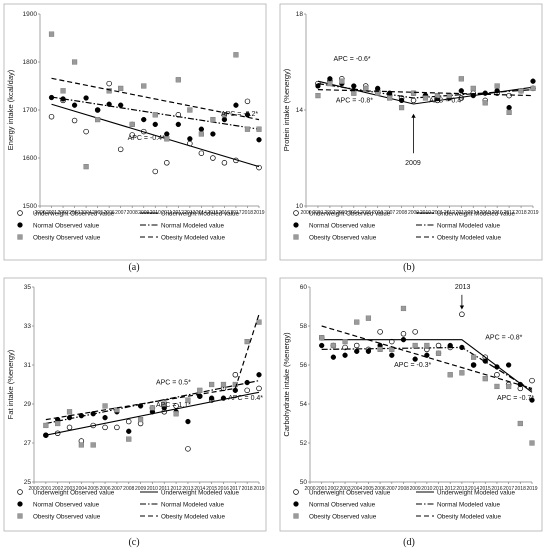  What do you see at coordinates (224, 213) in the screenshot?
I see `x-tick-label: 2016` at bounding box center [224, 213].